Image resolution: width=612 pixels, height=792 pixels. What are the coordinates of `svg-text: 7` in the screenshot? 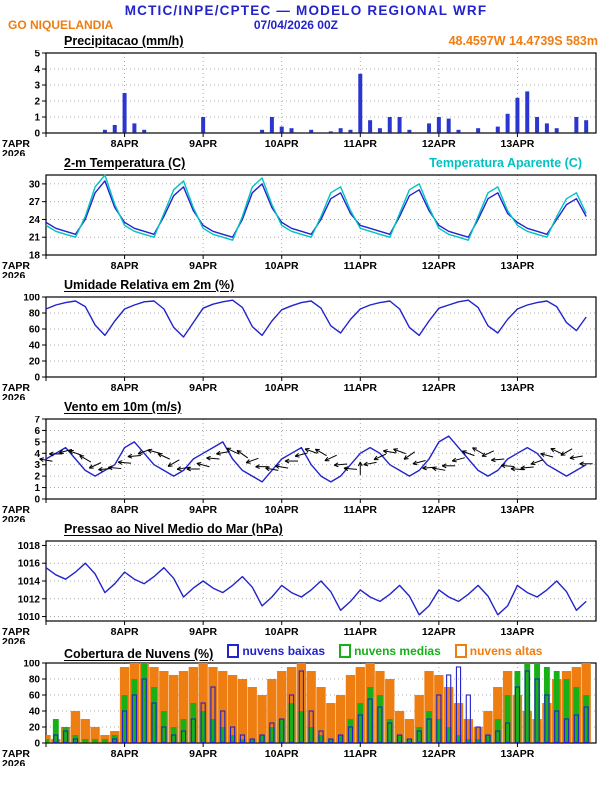 It's located at (37, 421).